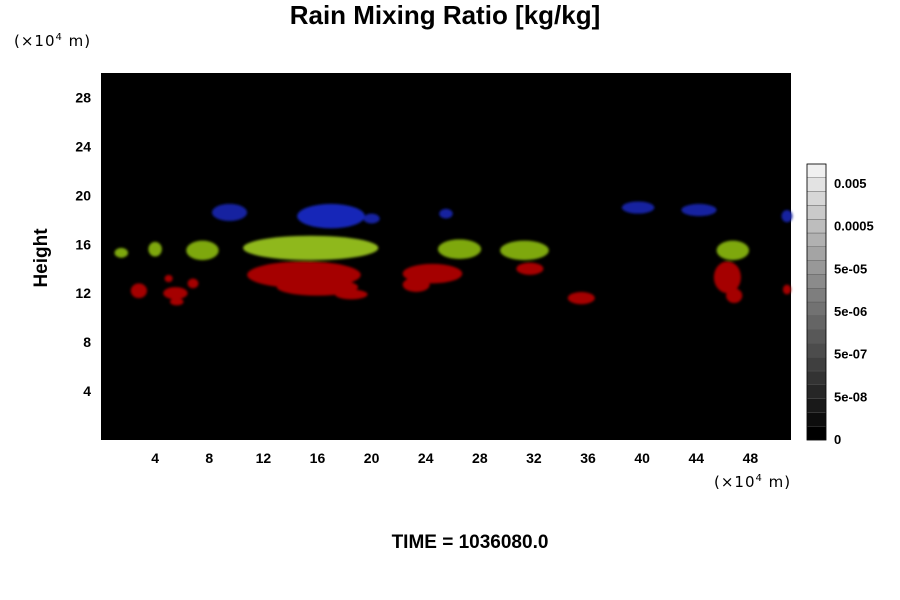  Describe the element at coordinates (445, 15) in the screenshot. I see `chart-title: Rain Mixing Ratio [kg/kg]` at that location.